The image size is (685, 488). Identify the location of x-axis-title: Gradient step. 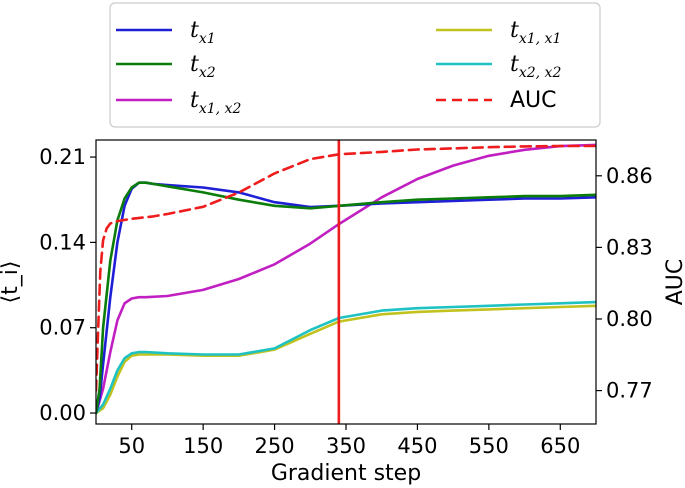
(346, 473).